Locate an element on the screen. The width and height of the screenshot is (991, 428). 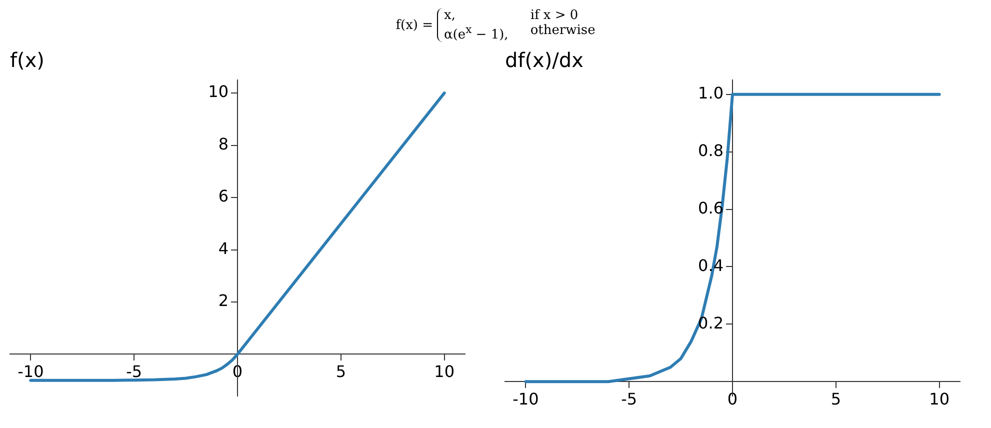
y-tick-label: 10 is located at coordinates (218, 92).